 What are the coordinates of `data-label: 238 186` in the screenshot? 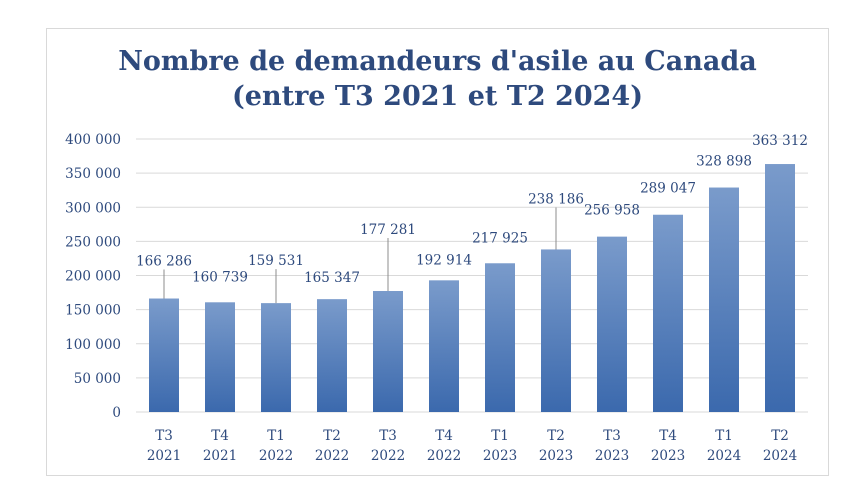 It's located at (556, 199).